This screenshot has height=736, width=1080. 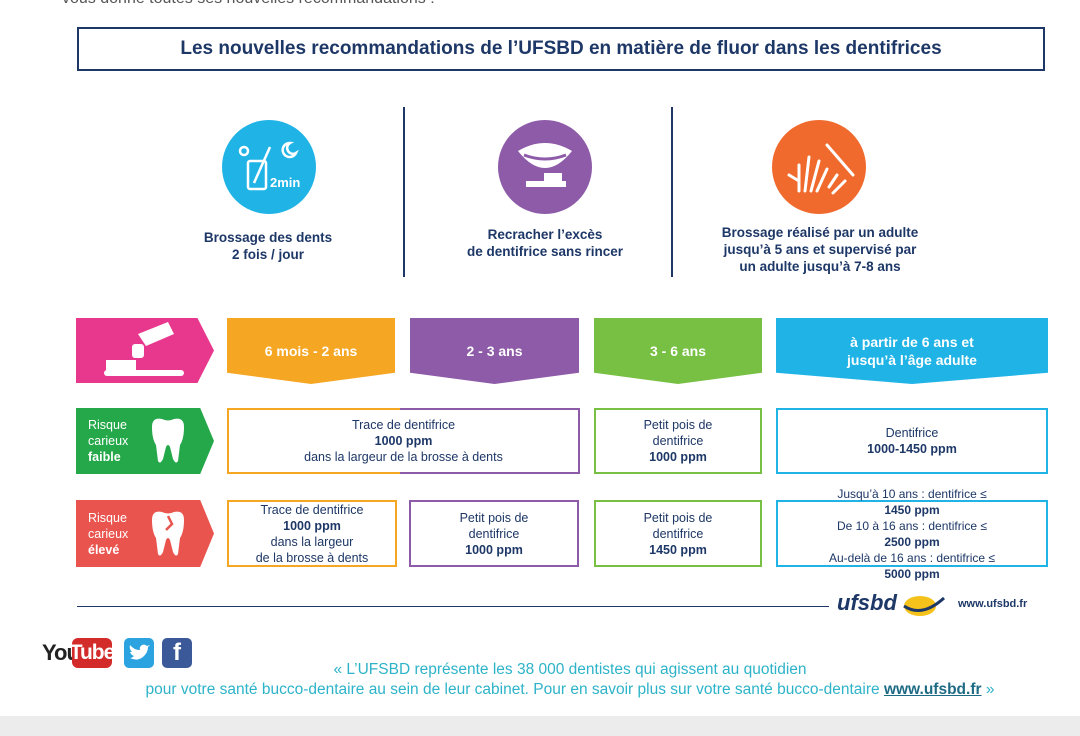 I want to click on footer-divider, so click(x=453, y=606).